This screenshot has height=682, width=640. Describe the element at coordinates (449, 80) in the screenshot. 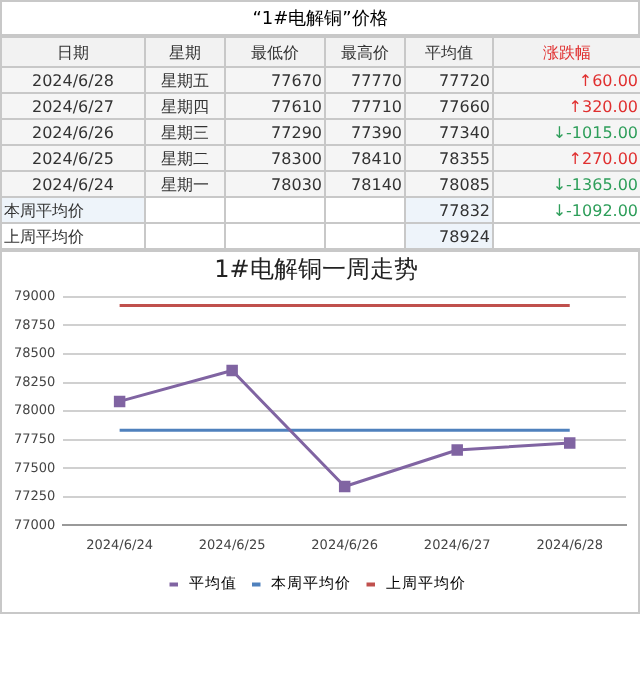

I see `text: 77720` at that location.